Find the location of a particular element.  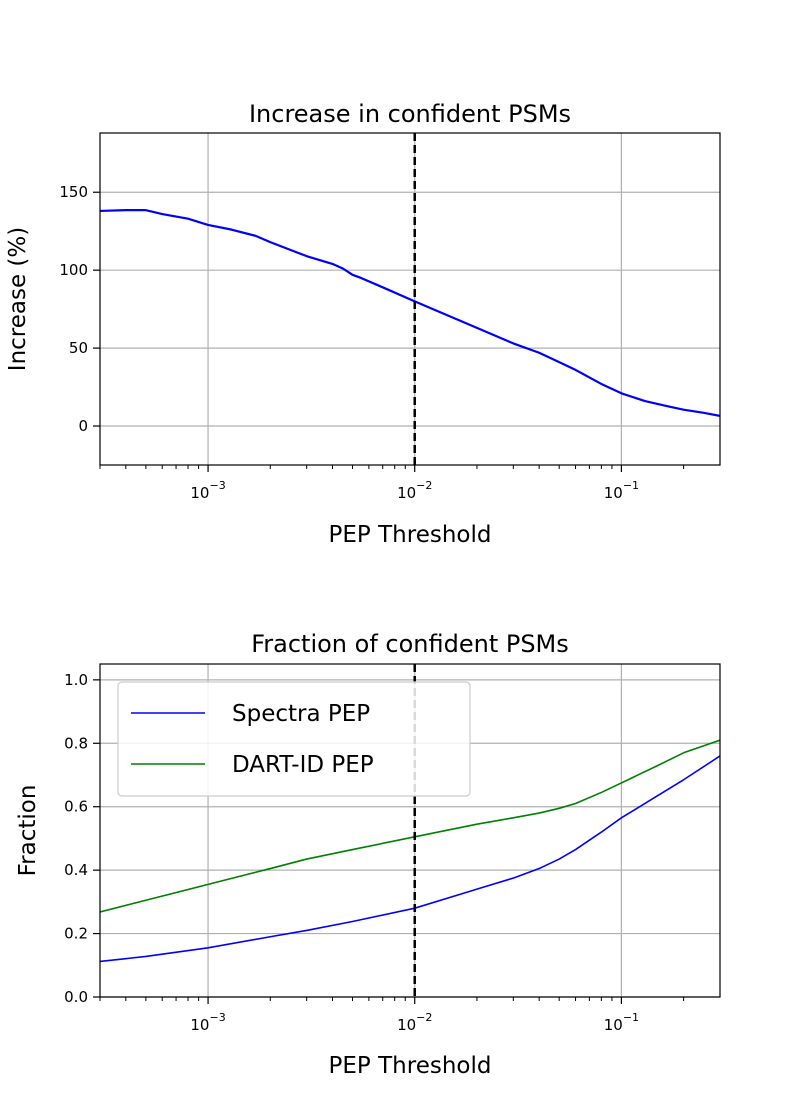

y-tick-label: 0.8 is located at coordinates (76, 743).